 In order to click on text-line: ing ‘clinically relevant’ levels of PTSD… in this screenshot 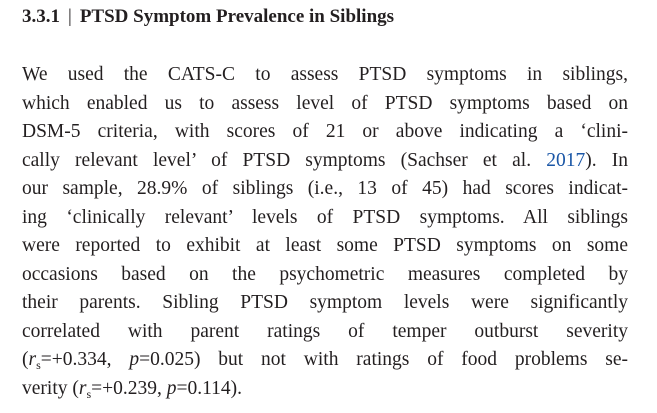, I will do `click(325, 218)`.